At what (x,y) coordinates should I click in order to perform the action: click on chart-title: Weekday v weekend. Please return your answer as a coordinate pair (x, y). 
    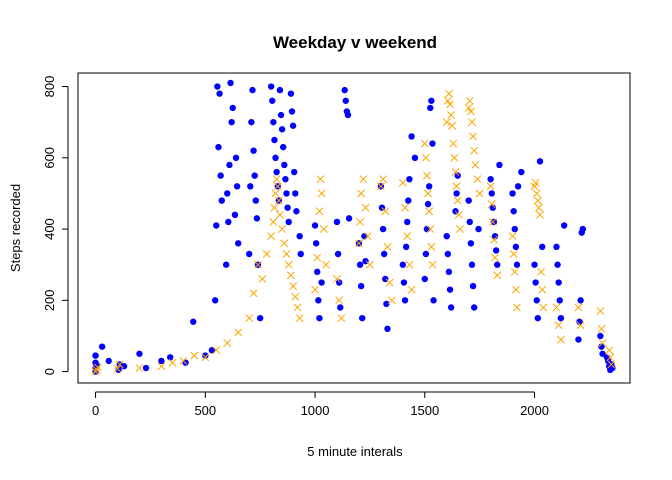
    Looking at the image, I should click on (355, 42).